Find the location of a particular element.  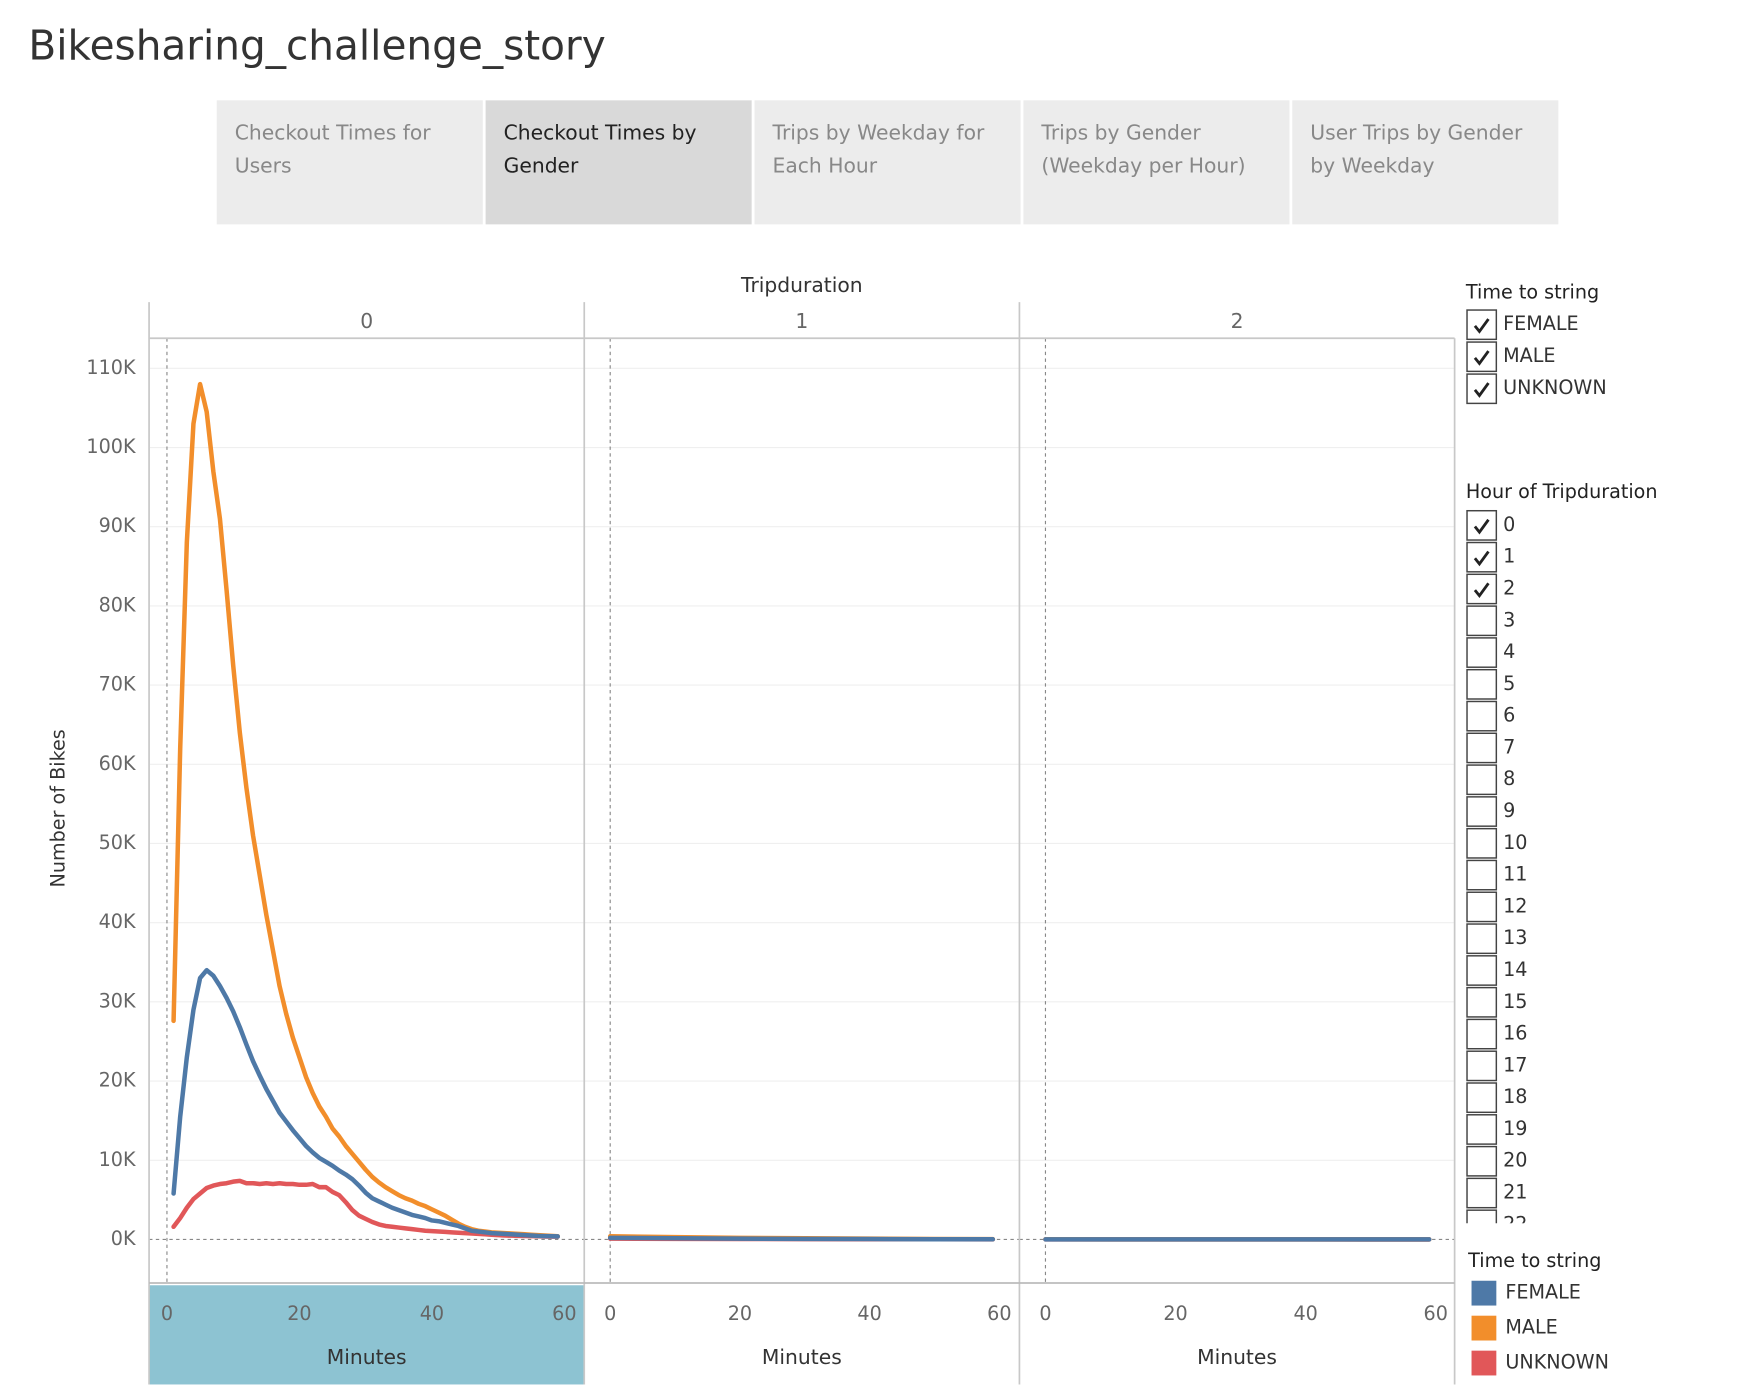

filter-item: MALE is located at coordinates (1529, 355).